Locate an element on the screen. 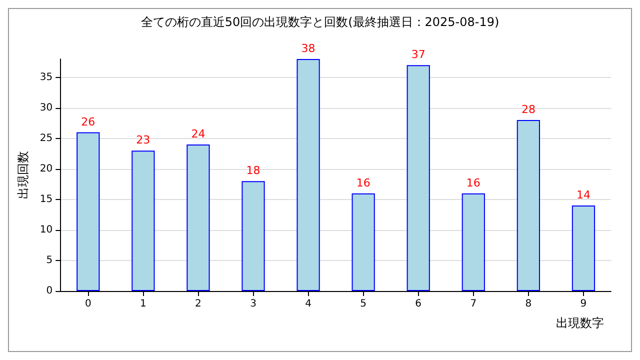 The height and width of the screenshot is (360, 640). x-tick-label: 1 is located at coordinates (143, 304).